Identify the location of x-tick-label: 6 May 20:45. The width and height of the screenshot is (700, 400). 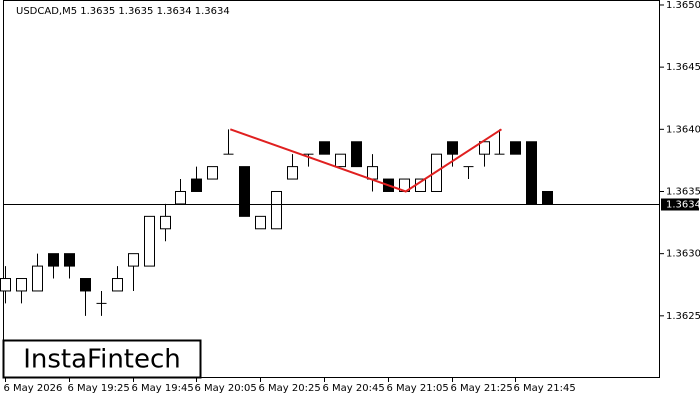
(354, 388).